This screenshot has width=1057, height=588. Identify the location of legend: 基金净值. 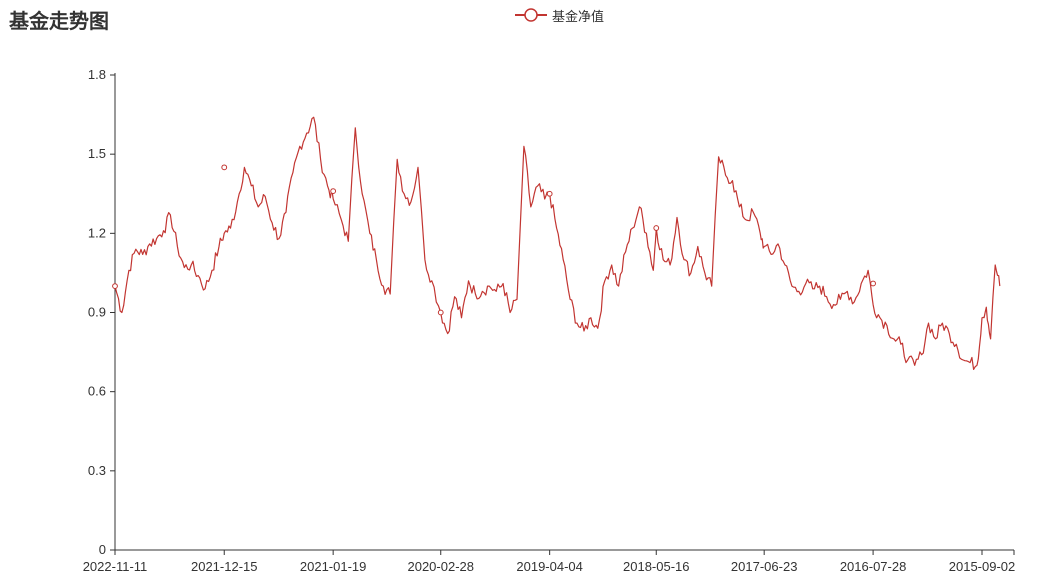
(560, 15).